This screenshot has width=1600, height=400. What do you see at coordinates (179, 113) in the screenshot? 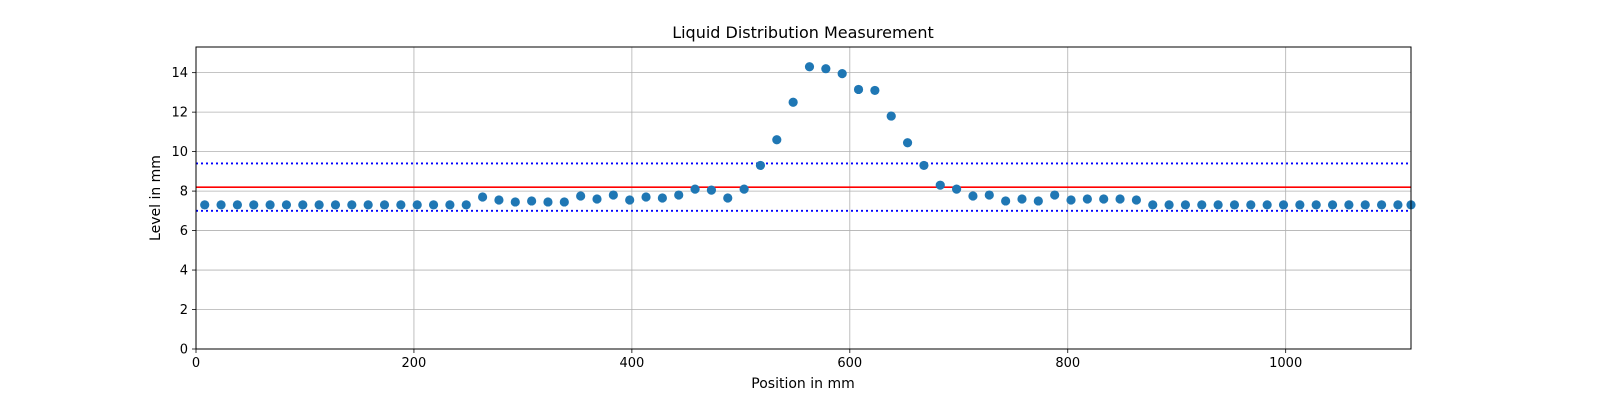
I see `y-tick-label: 12` at bounding box center [179, 113].